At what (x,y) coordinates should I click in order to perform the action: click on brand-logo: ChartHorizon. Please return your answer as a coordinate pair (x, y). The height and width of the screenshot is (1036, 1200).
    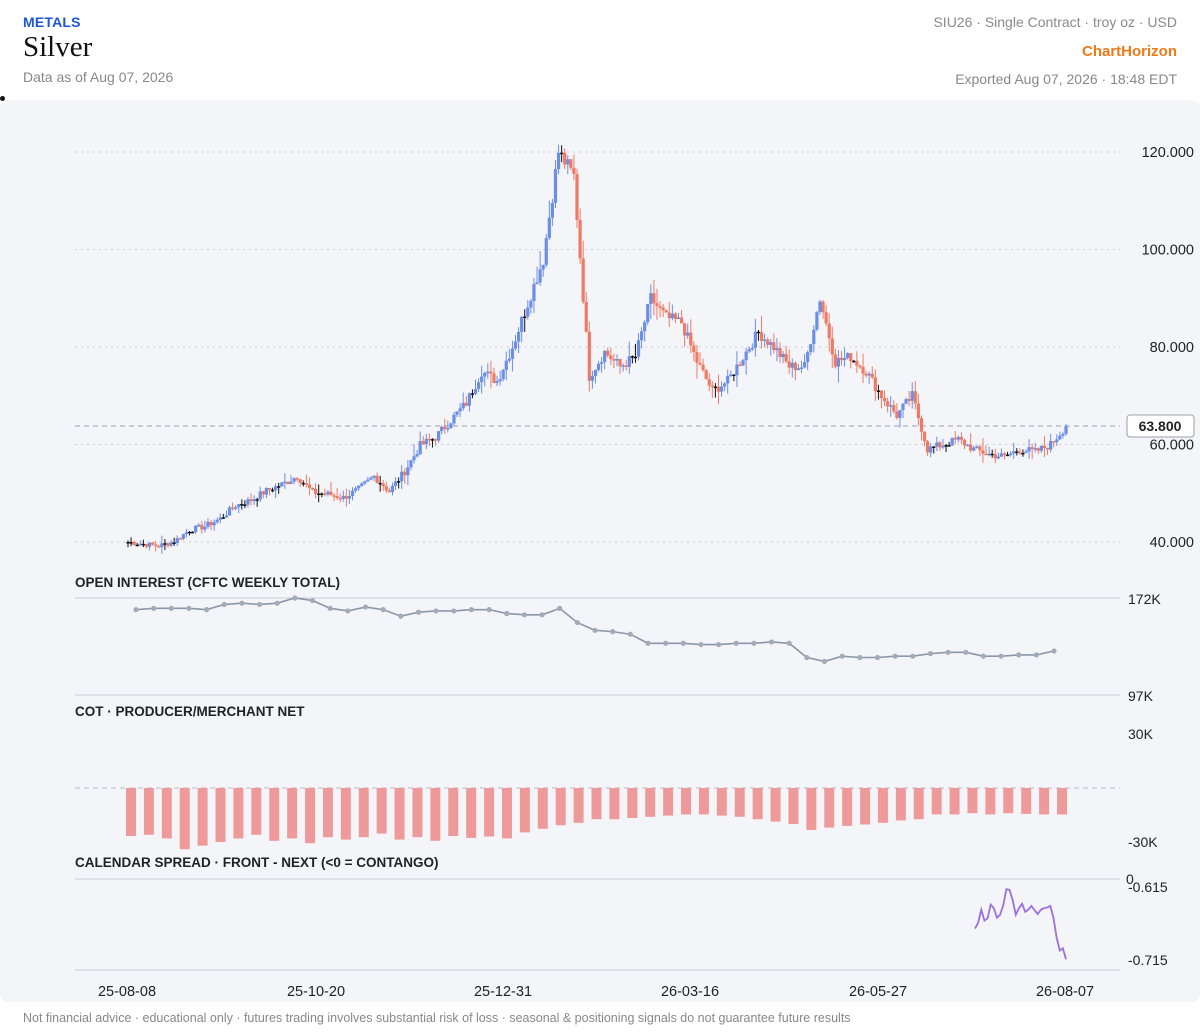
    Looking at the image, I should click on (1129, 51).